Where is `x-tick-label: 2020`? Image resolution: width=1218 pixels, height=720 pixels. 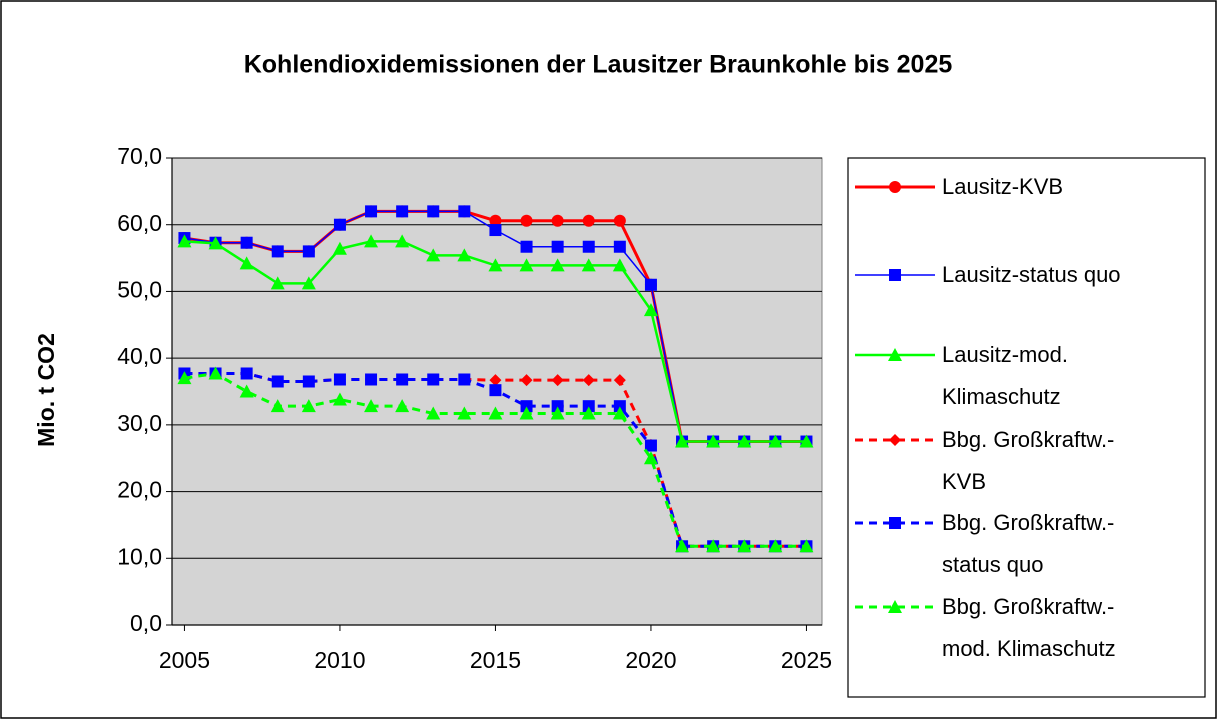
x-tick-label: 2020 is located at coordinates (650, 660).